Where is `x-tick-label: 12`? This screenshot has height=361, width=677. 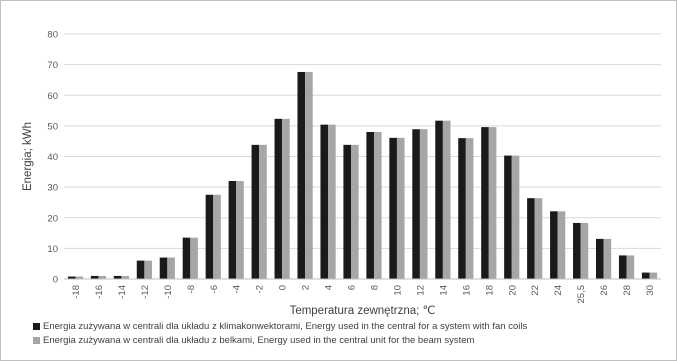 x-tick-label: 12 is located at coordinates (420, 290).